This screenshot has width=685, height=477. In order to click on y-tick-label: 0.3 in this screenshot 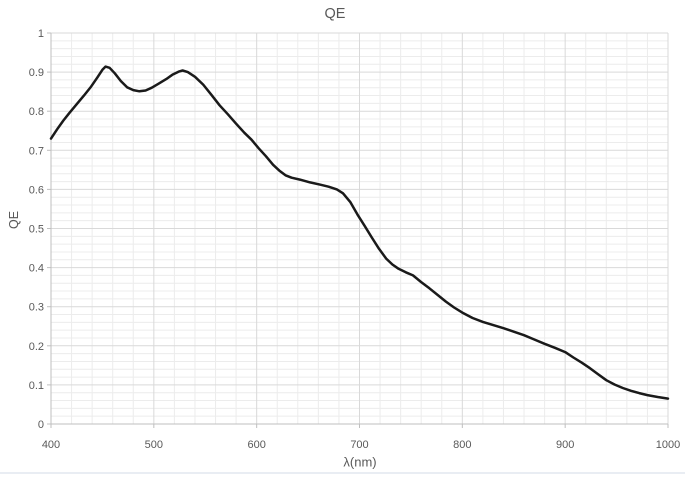, I will do `click(36, 308)`.